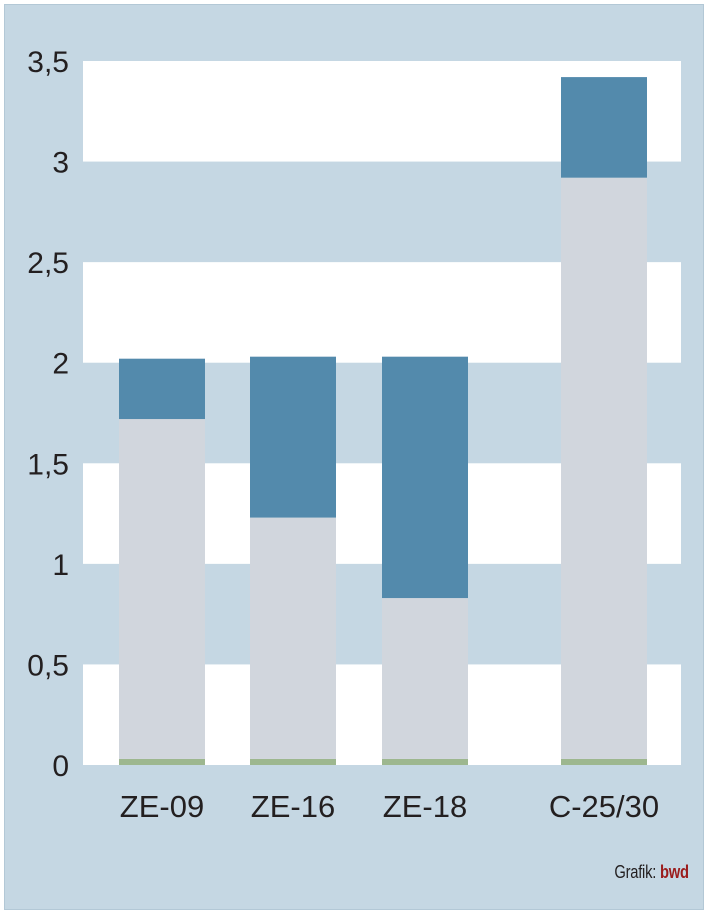 The image size is (709, 915). Describe the element at coordinates (293, 761) in the screenshot. I see `bar-ze-16-bottom` at that location.